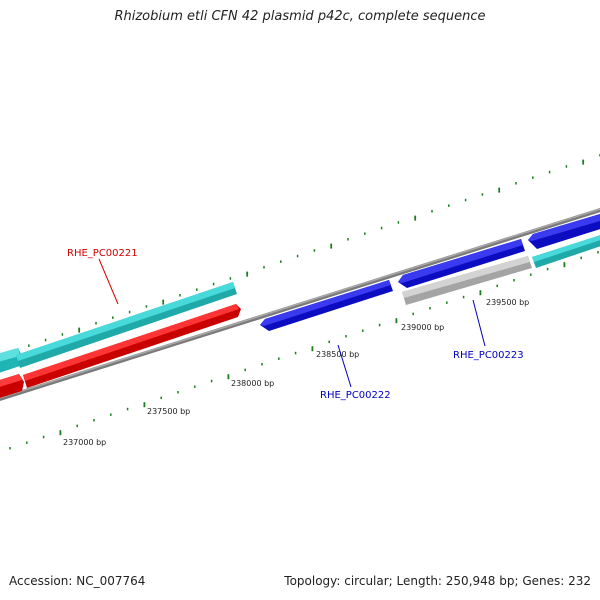 The image size is (600, 600). Describe the element at coordinates (507, 302) in the screenshot. I see `scale-label-239500: 239500 bp` at that location.